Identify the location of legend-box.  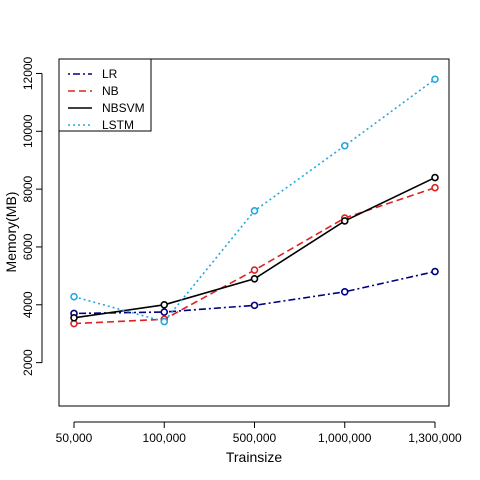
(105, 95).